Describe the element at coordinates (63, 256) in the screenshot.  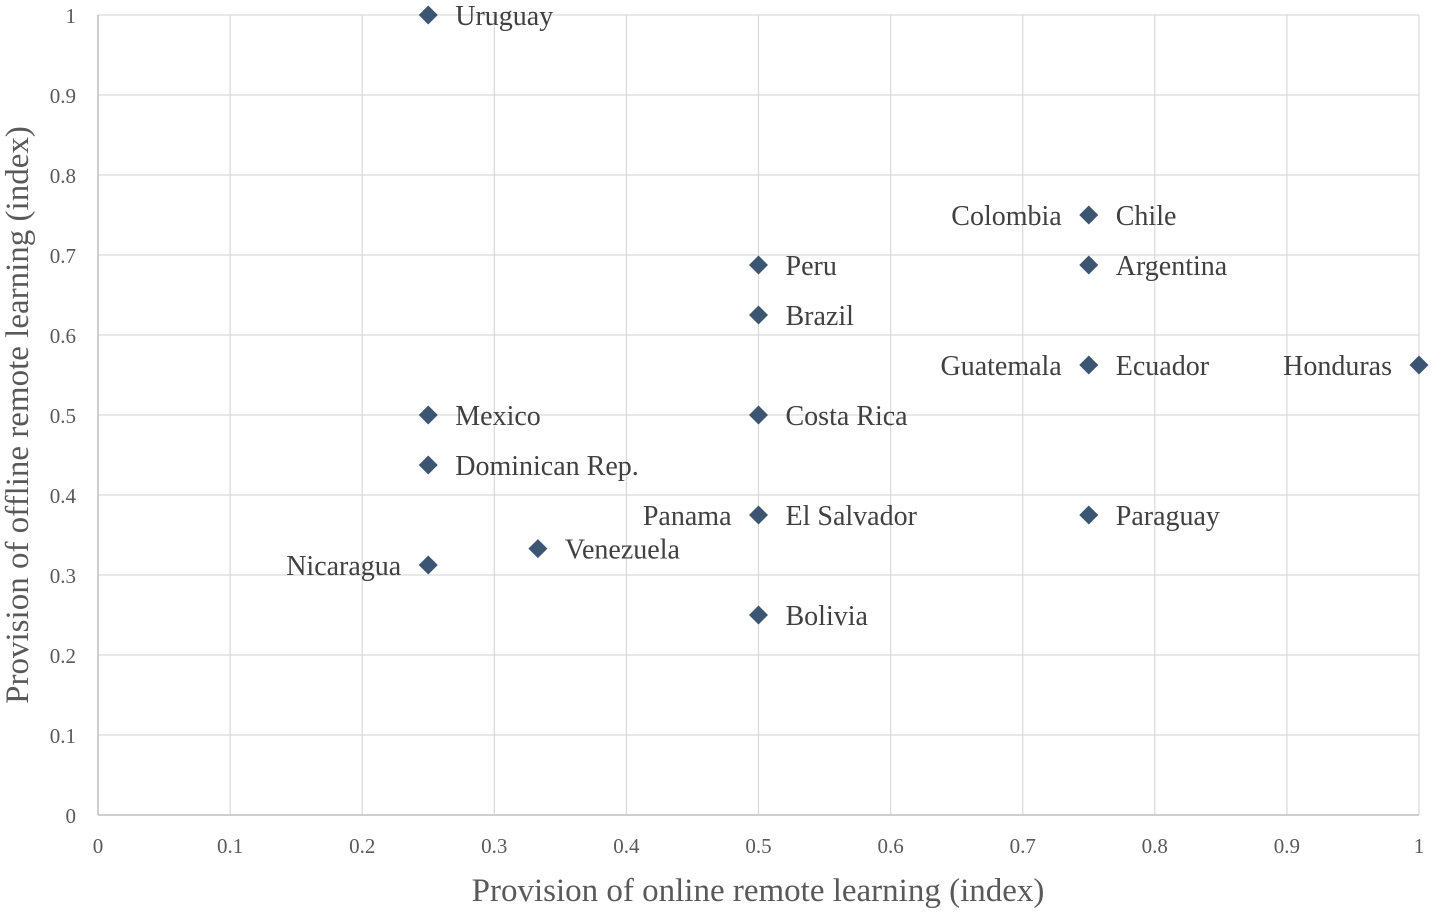
I see `y-tick-label: 0.7` at that location.